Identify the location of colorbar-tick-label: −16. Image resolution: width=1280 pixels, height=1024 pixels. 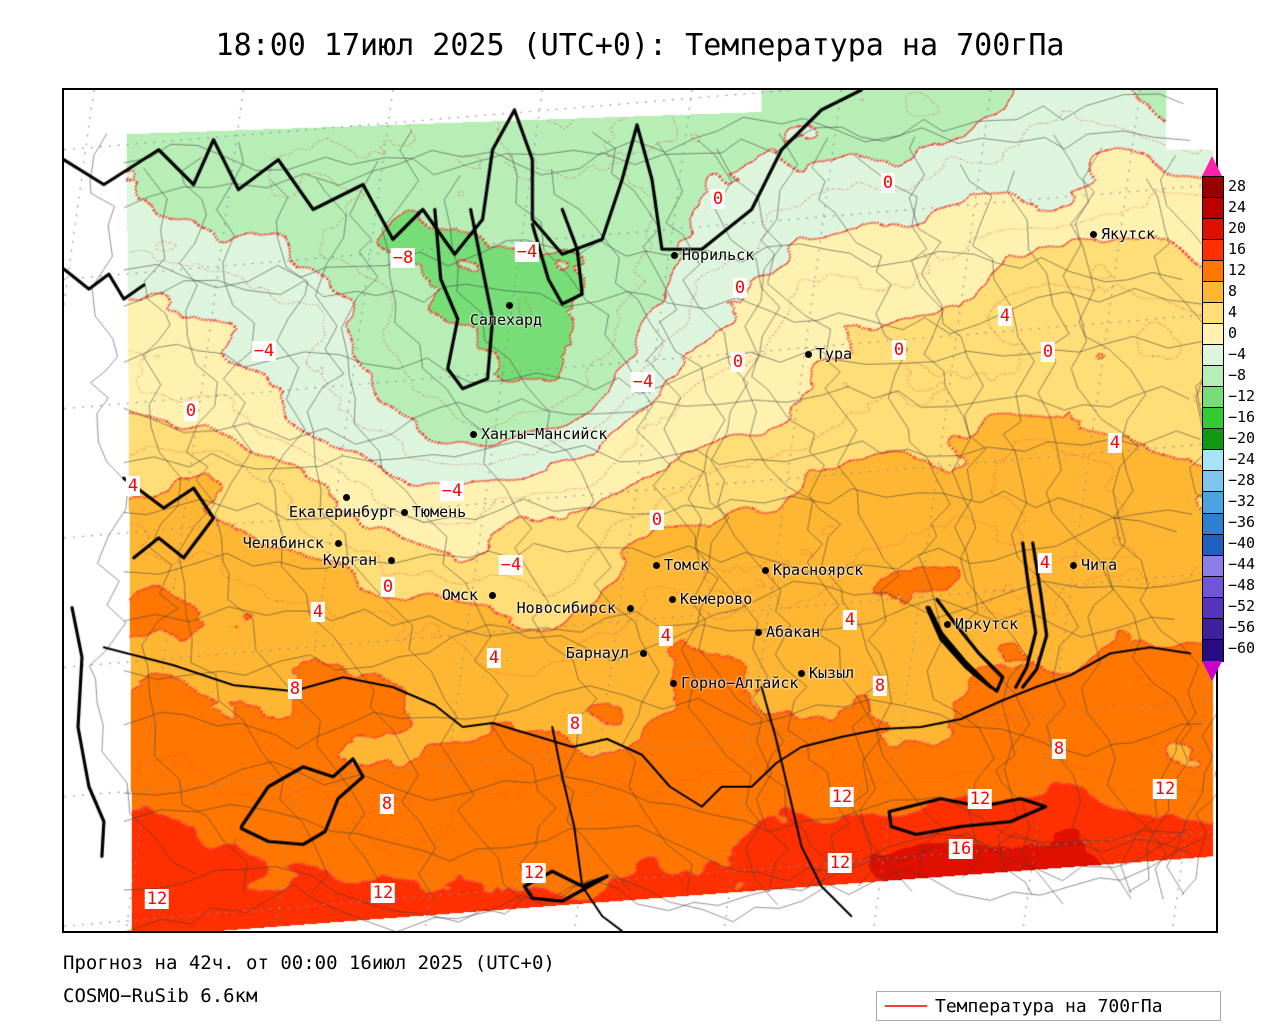
(1242, 417).